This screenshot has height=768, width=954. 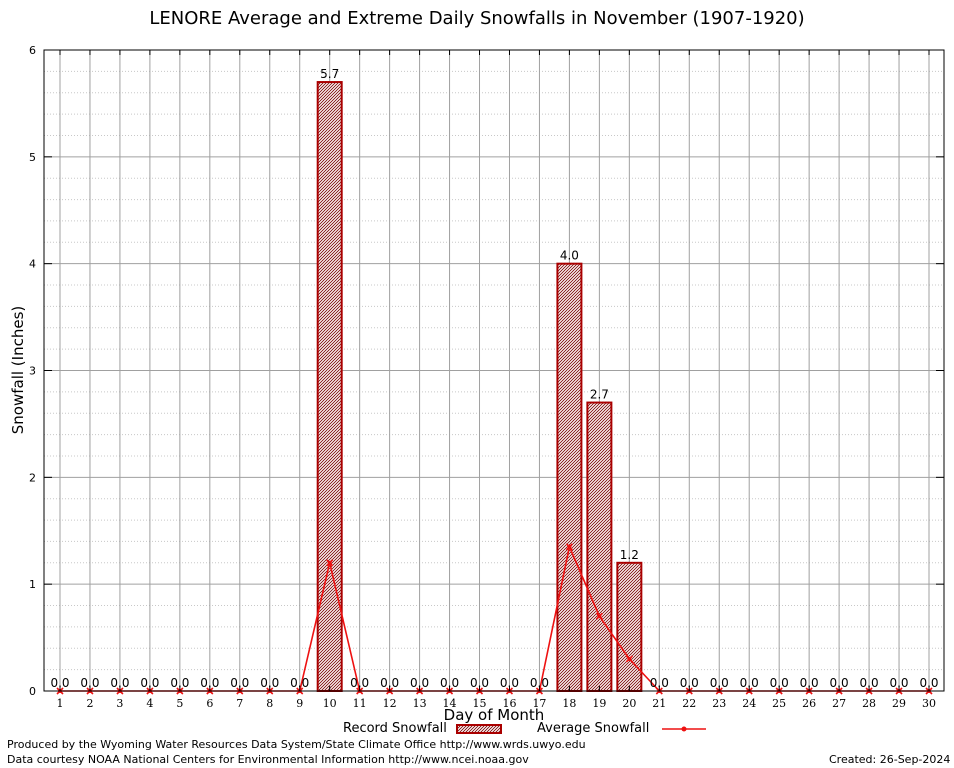 I want to click on x-tick-label: 20, so click(x=629, y=703).